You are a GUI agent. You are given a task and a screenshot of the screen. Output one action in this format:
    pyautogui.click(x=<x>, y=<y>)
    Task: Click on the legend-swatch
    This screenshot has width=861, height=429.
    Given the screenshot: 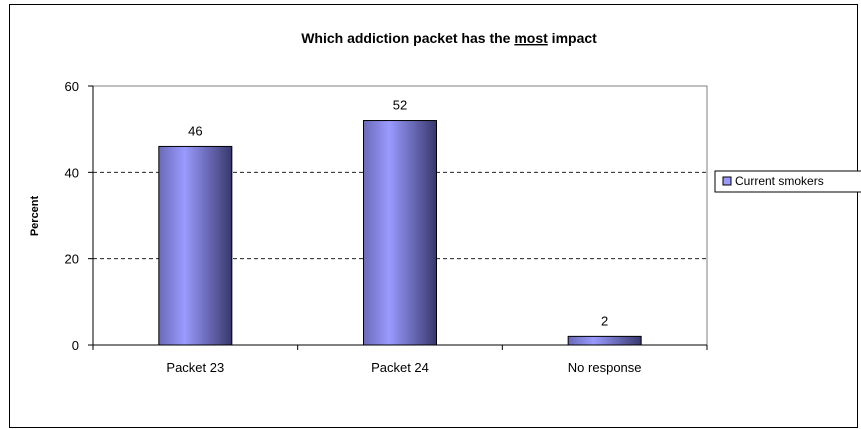 What is the action you would take?
    pyautogui.click(x=727, y=181)
    